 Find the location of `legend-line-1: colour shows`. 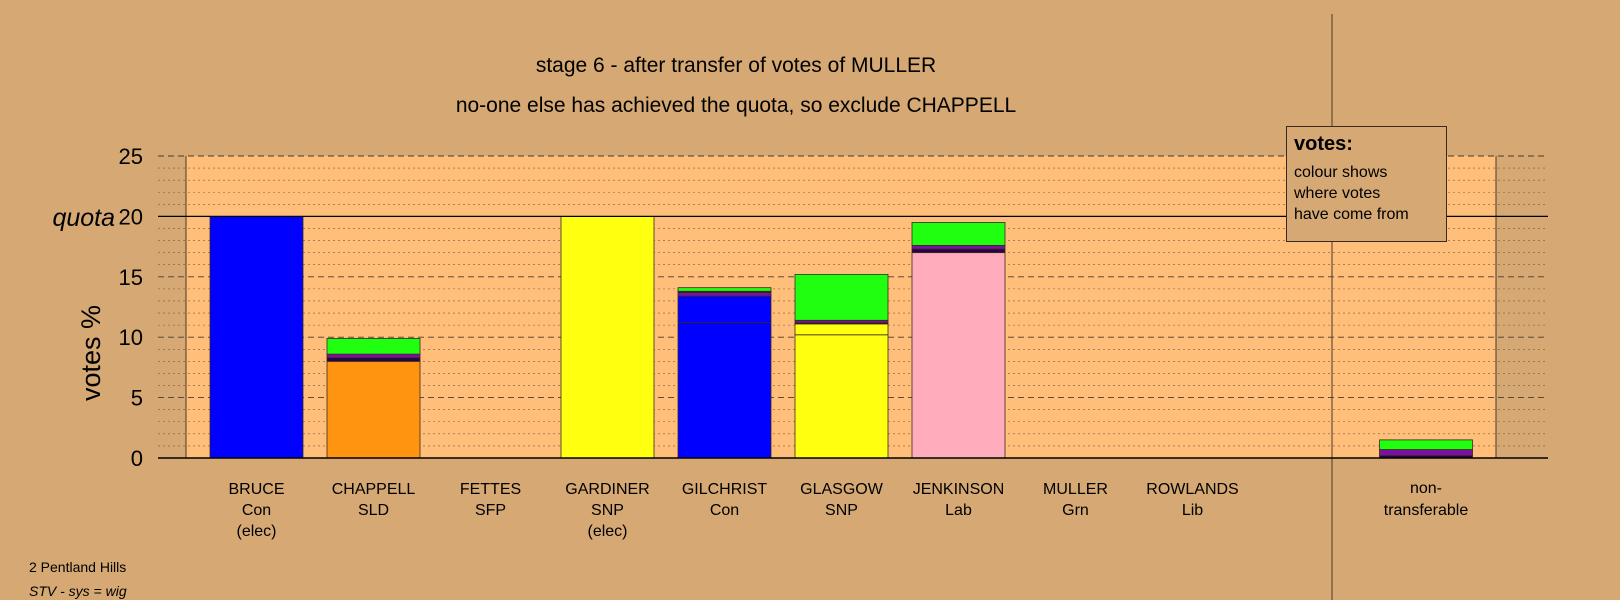

legend-line-1: colour shows is located at coordinates (1341, 172).